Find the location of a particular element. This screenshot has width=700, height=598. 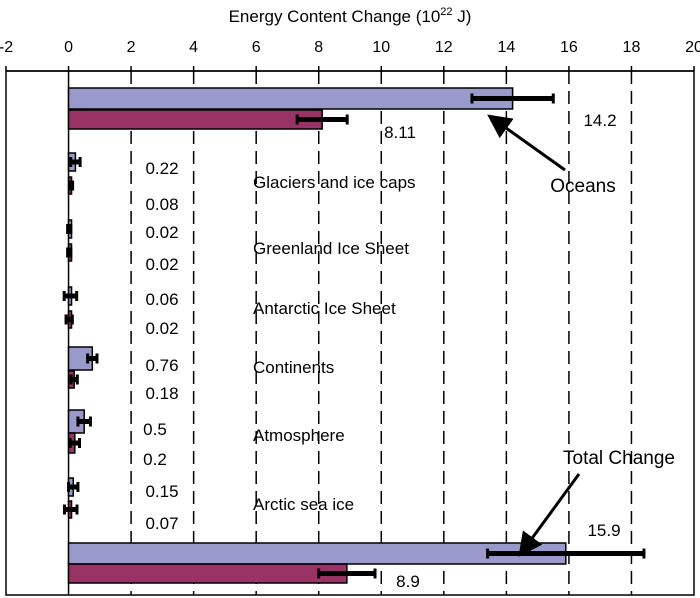

data-label: 0.76 is located at coordinates (161, 365).